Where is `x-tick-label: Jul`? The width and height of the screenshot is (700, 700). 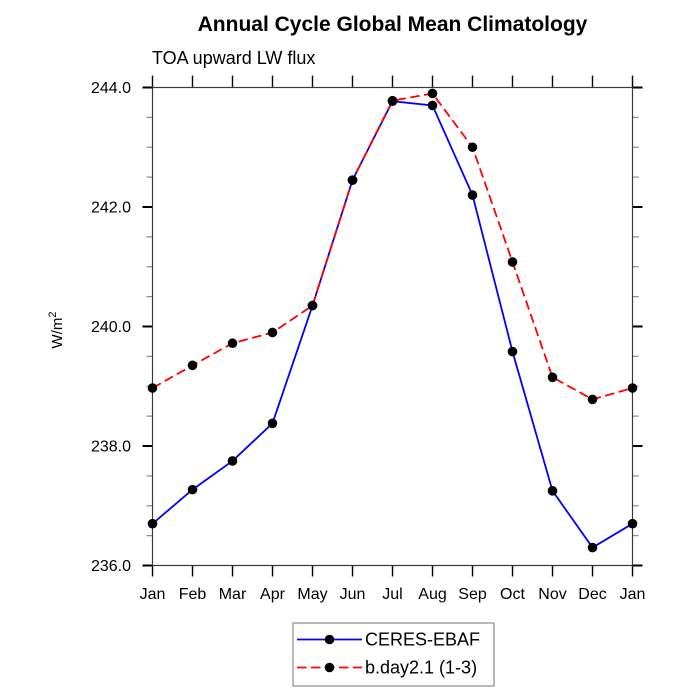 x-tick-label: Jul is located at coordinates (392, 594).